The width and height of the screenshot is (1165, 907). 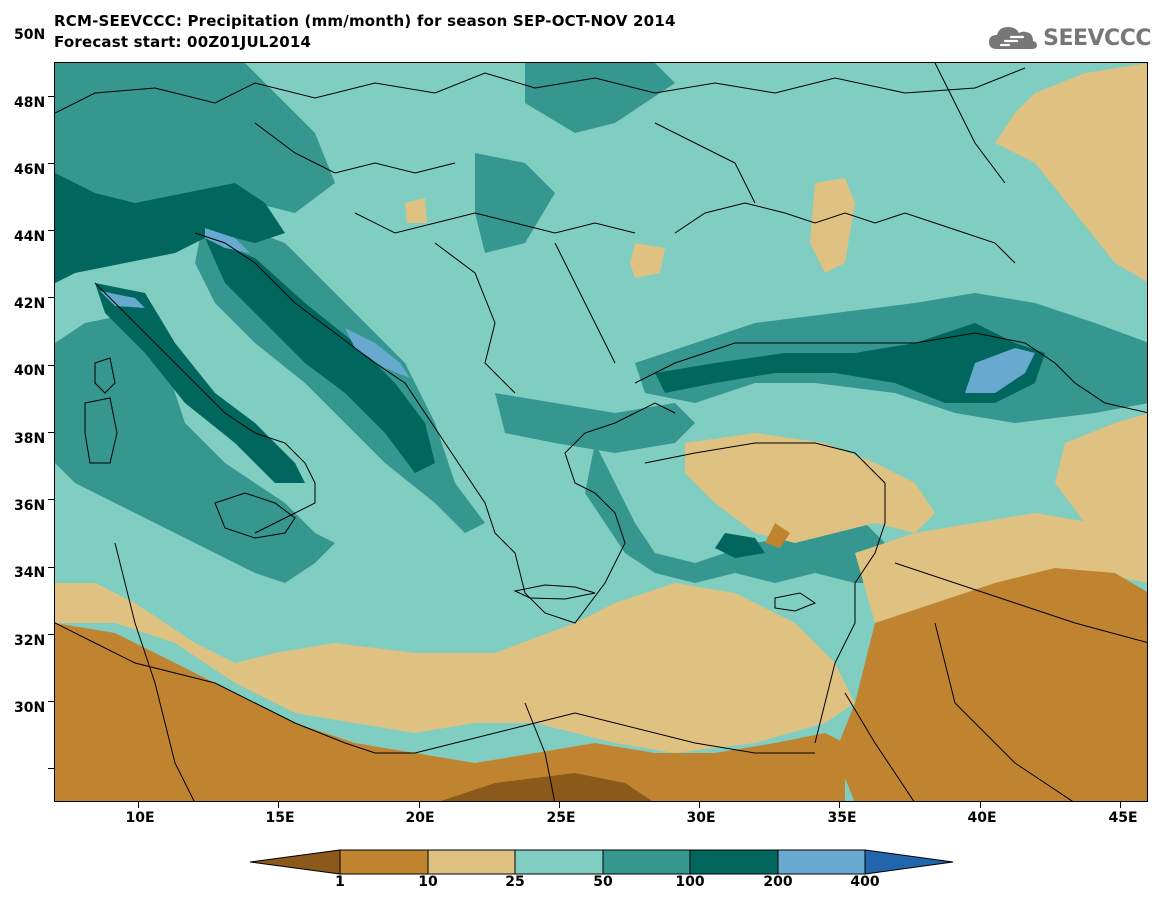 What do you see at coordinates (865, 882) in the screenshot?
I see `colorbar-label-400: 400` at bounding box center [865, 882].